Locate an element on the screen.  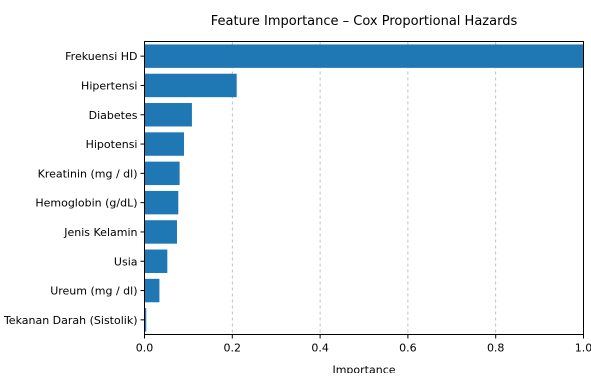
x-tick-label: 0.0 is located at coordinates (145, 348).